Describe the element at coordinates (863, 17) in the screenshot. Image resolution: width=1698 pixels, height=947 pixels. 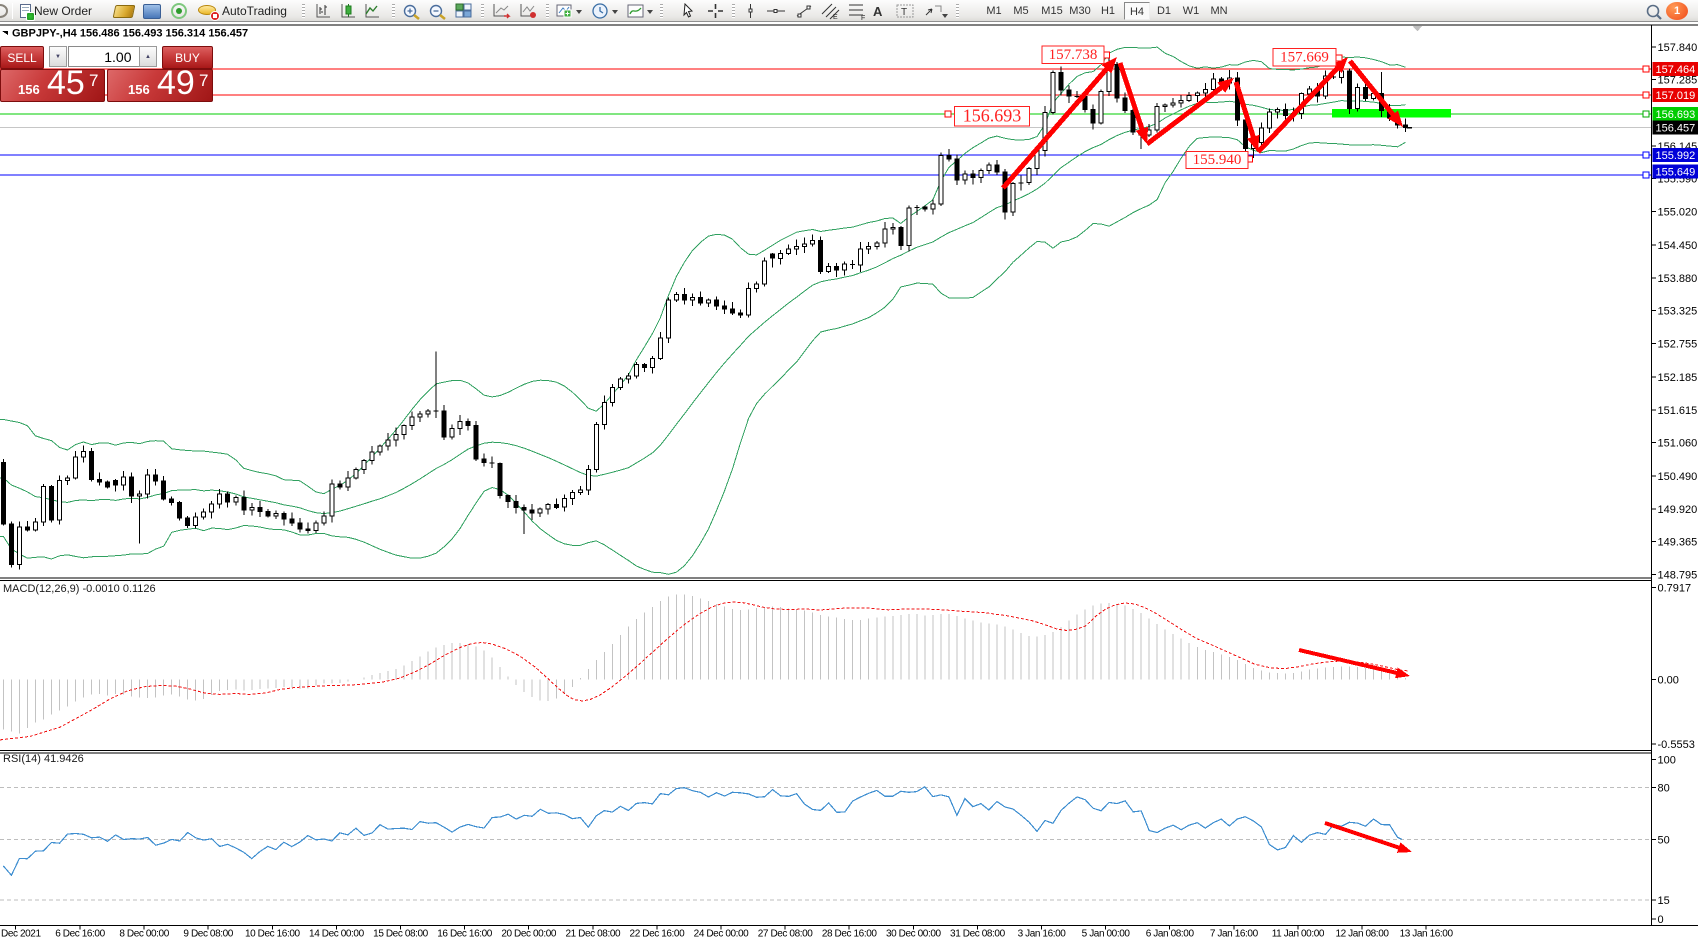
I see `svg-text: F` at that location.